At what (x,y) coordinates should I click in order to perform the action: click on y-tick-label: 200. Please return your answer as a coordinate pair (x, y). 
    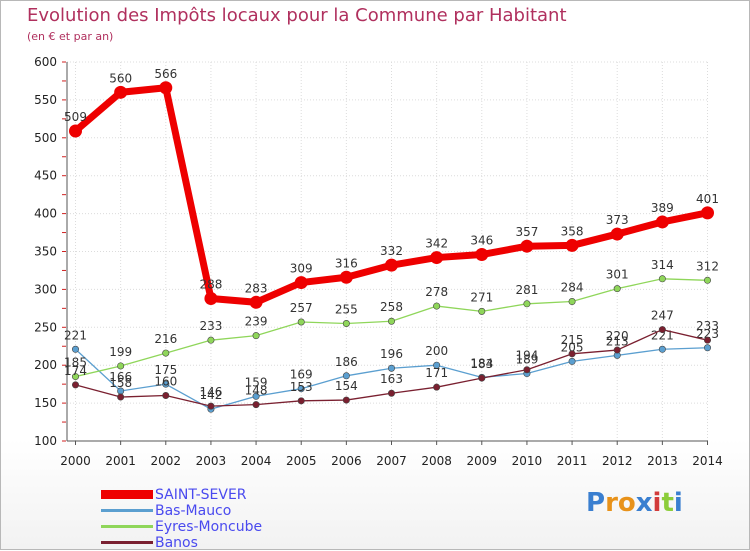
    Looking at the image, I should click on (45, 365).